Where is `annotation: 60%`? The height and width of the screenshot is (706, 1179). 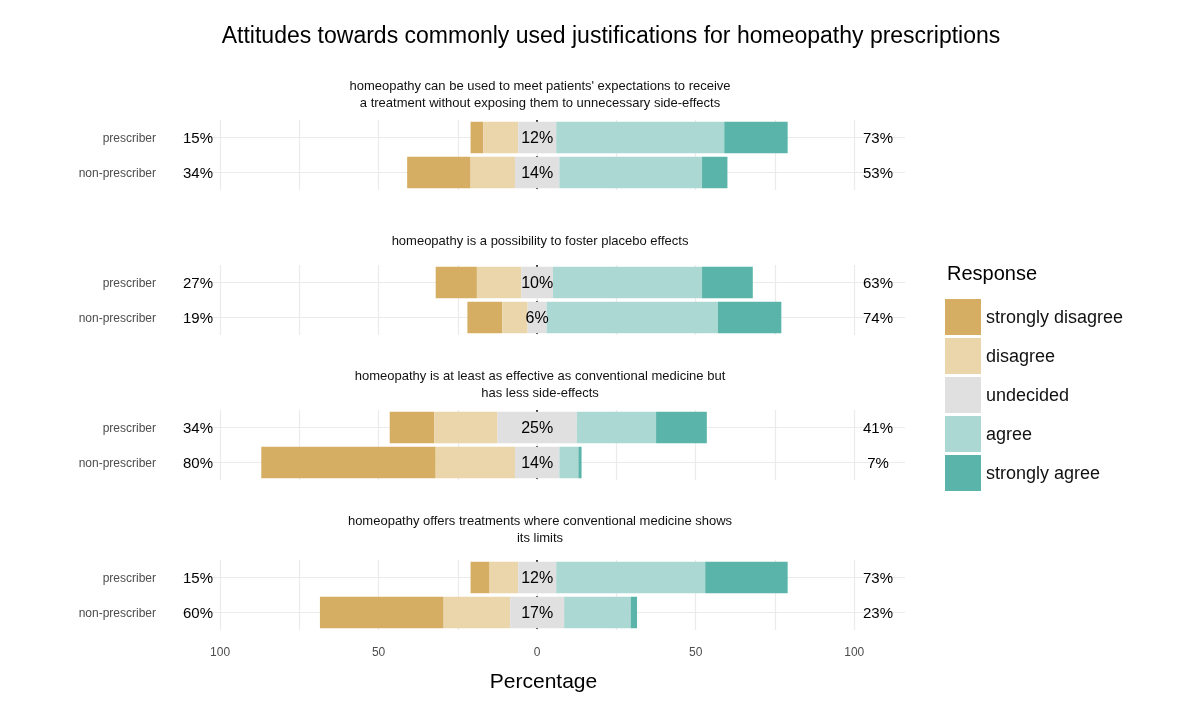 annotation: 60% is located at coordinates (198, 612).